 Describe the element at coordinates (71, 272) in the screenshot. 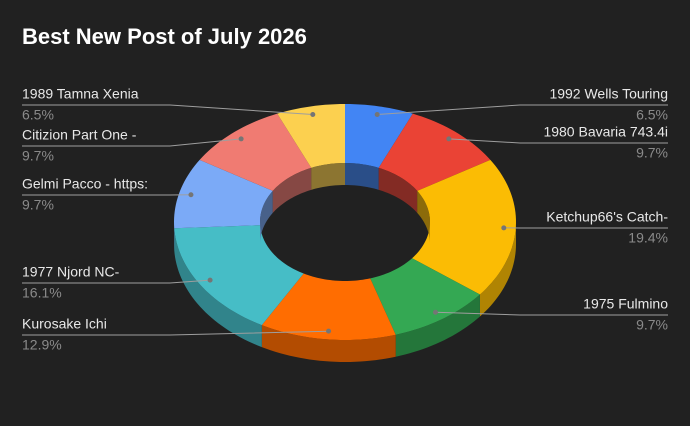

I see `slice-label: 1977 Njord NC-` at that location.